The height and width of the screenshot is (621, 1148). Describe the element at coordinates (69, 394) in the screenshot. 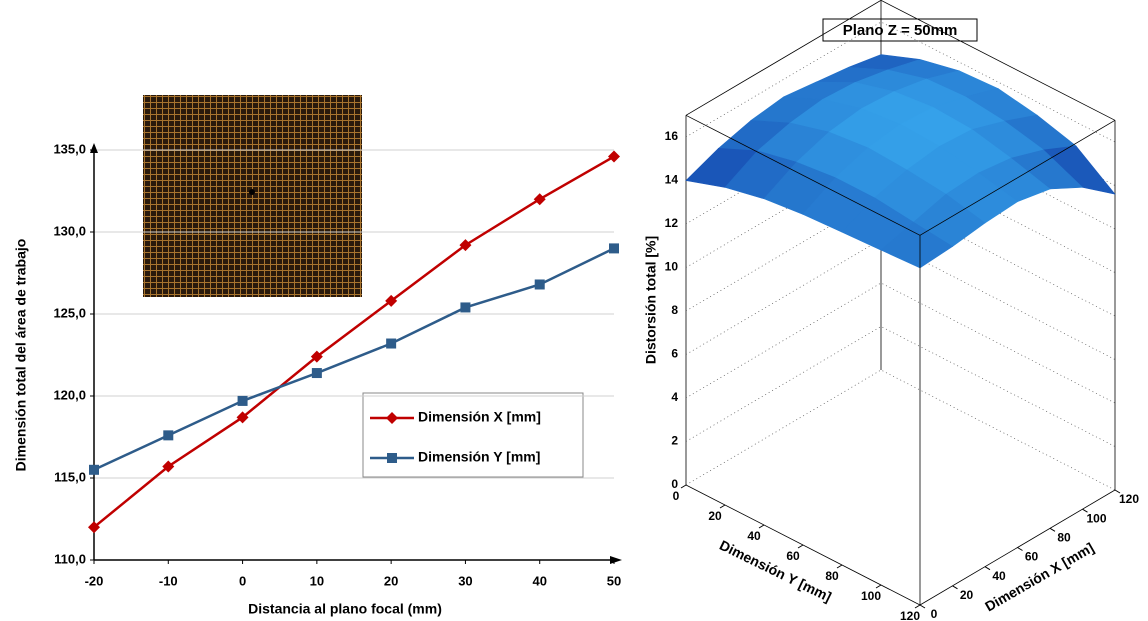

I see `y-tick-label: 120,0` at that location.